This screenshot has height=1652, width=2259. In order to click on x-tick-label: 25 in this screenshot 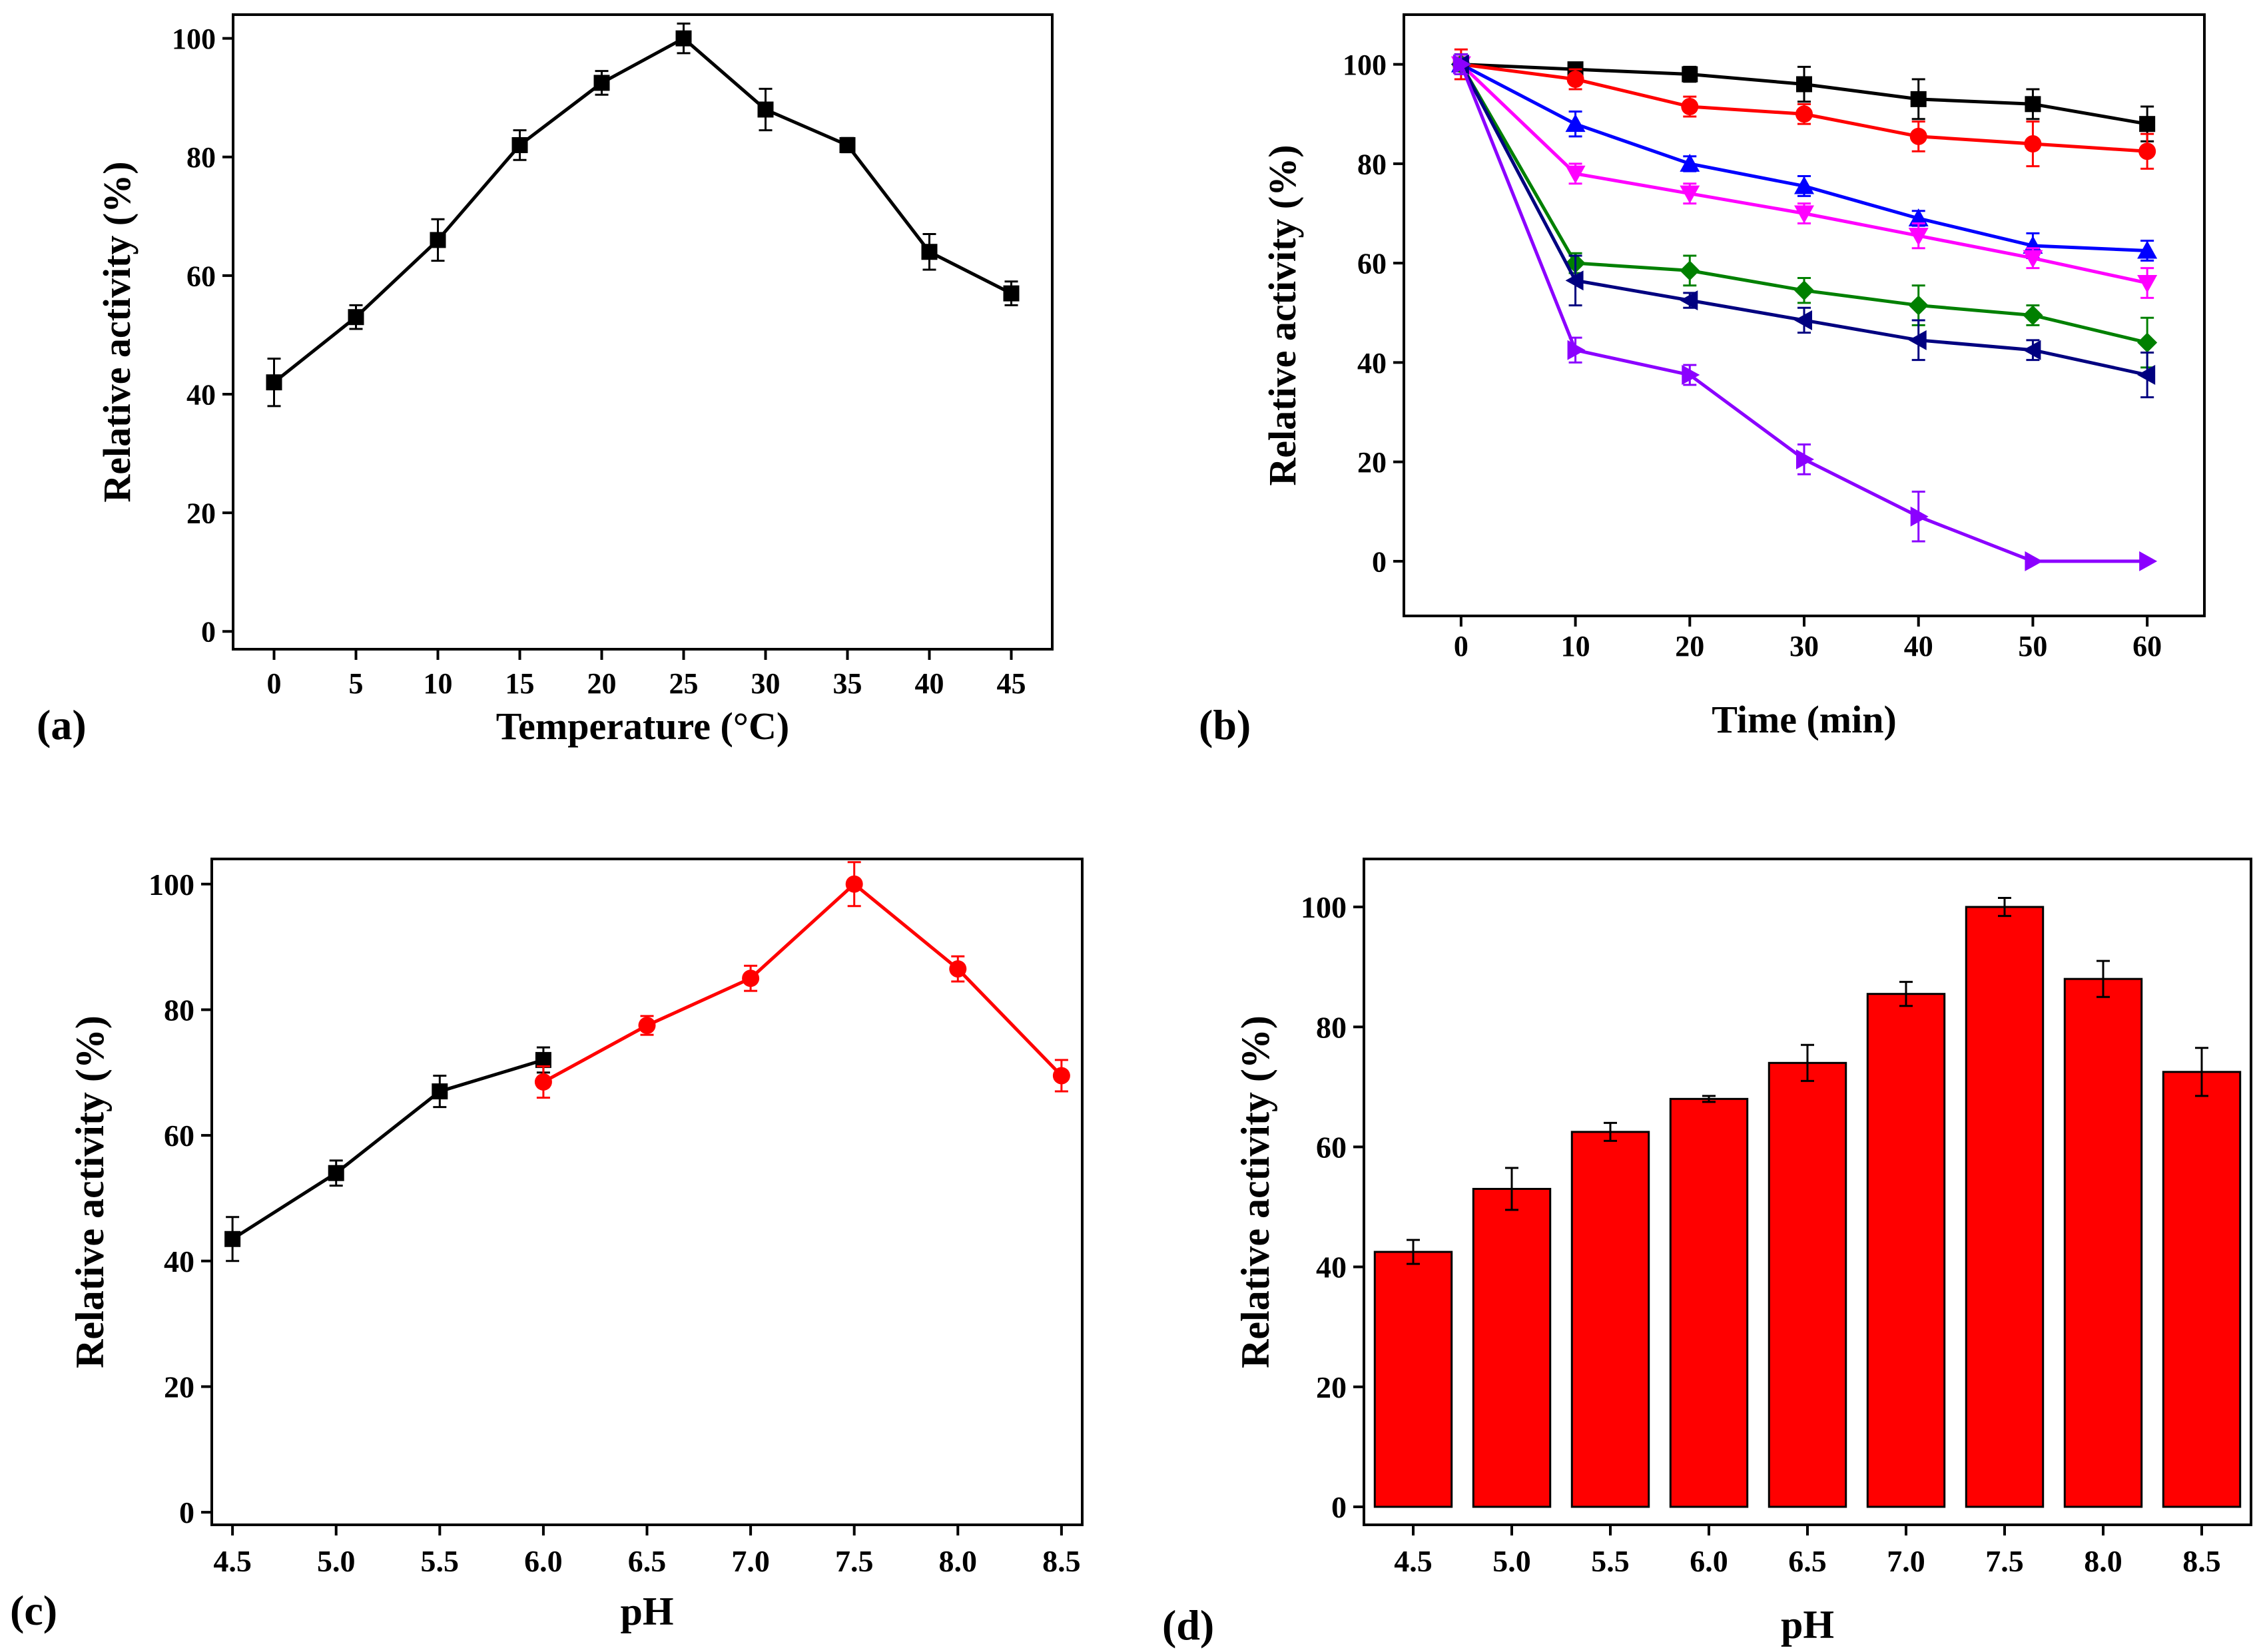, I will do `click(684, 683)`.